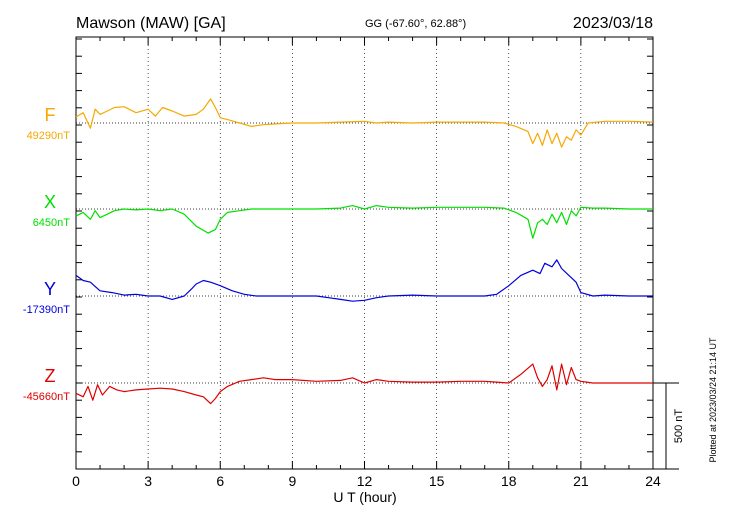  I want to click on x-tick-label-3: 3, so click(148, 481).